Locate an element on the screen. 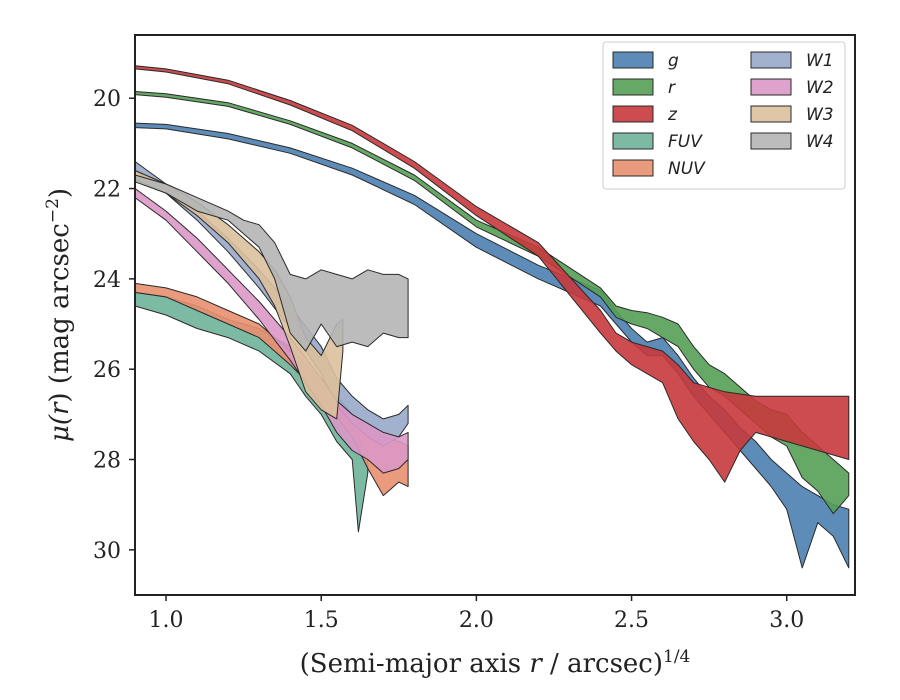 Image resolution: width=900 pixels, height=700 pixels. y-tick-label-5: 30 is located at coordinates (107, 551).